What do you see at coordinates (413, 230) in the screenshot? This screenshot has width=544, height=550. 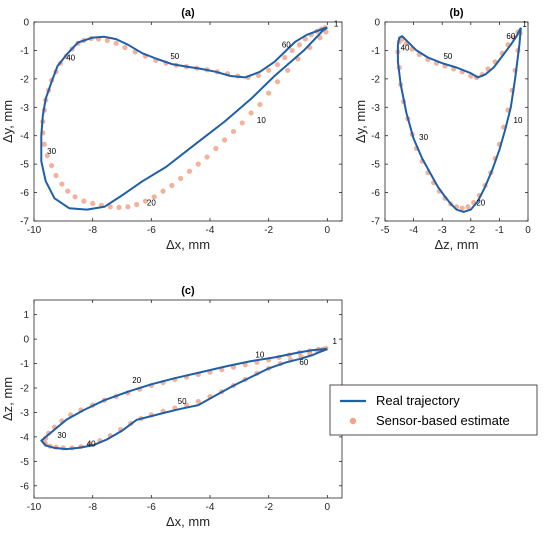 I see `x-tick-label: -4` at bounding box center [413, 230].